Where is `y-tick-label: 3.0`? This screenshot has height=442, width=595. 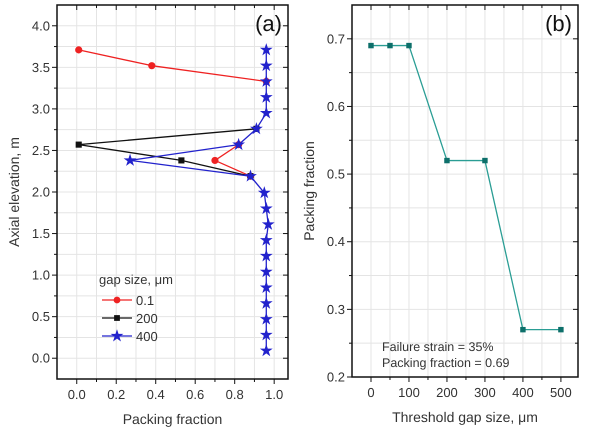 y-tick-label: 3.0 is located at coordinates (41, 108).